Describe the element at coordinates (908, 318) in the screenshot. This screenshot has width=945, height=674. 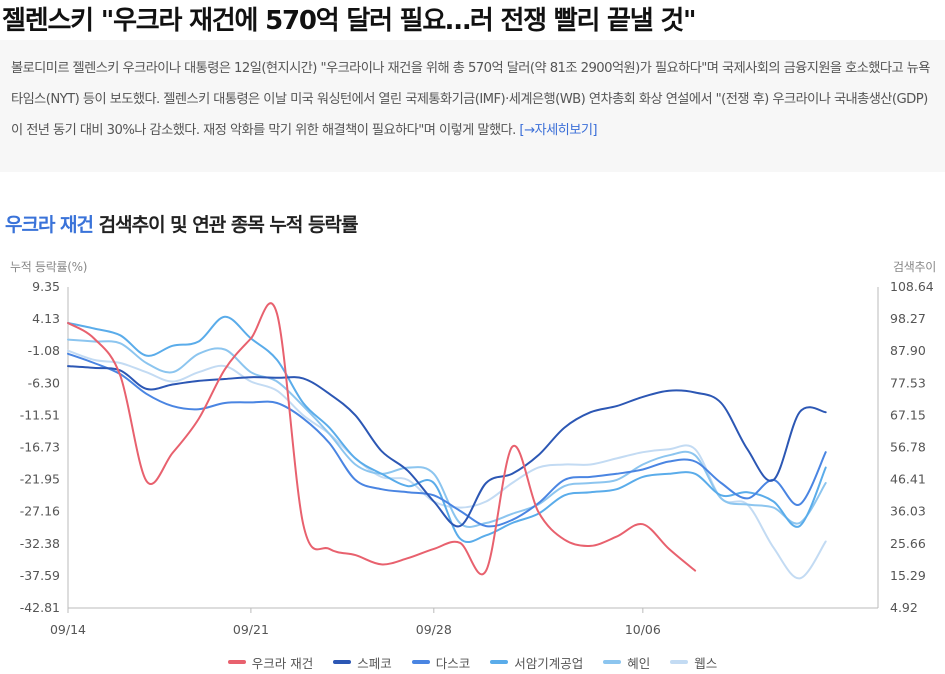
I see `right-y-tick-label: 98.27` at that location.